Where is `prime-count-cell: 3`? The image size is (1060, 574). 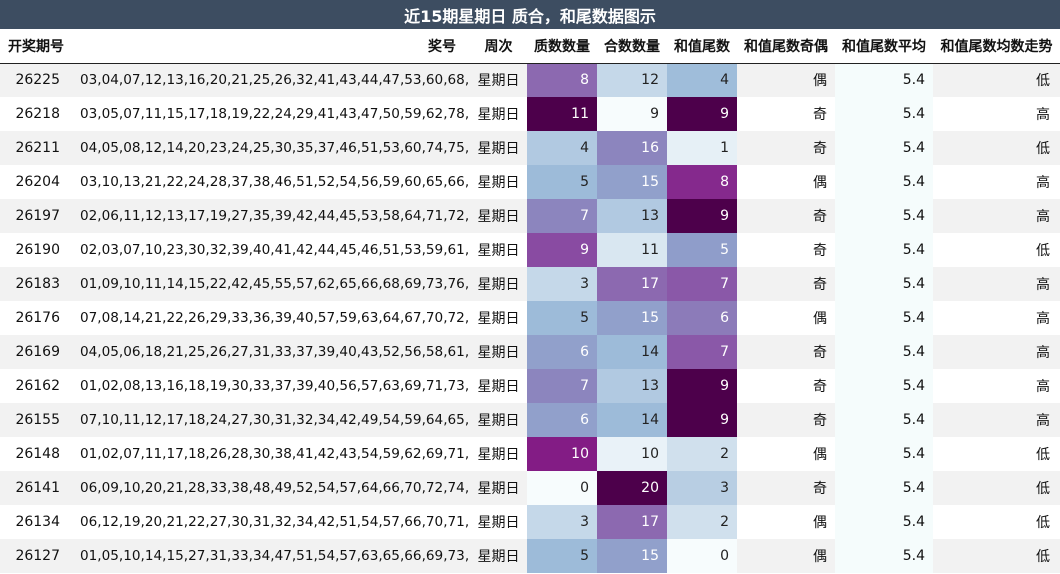
prime-count-cell: 3 is located at coordinates (562, 522).